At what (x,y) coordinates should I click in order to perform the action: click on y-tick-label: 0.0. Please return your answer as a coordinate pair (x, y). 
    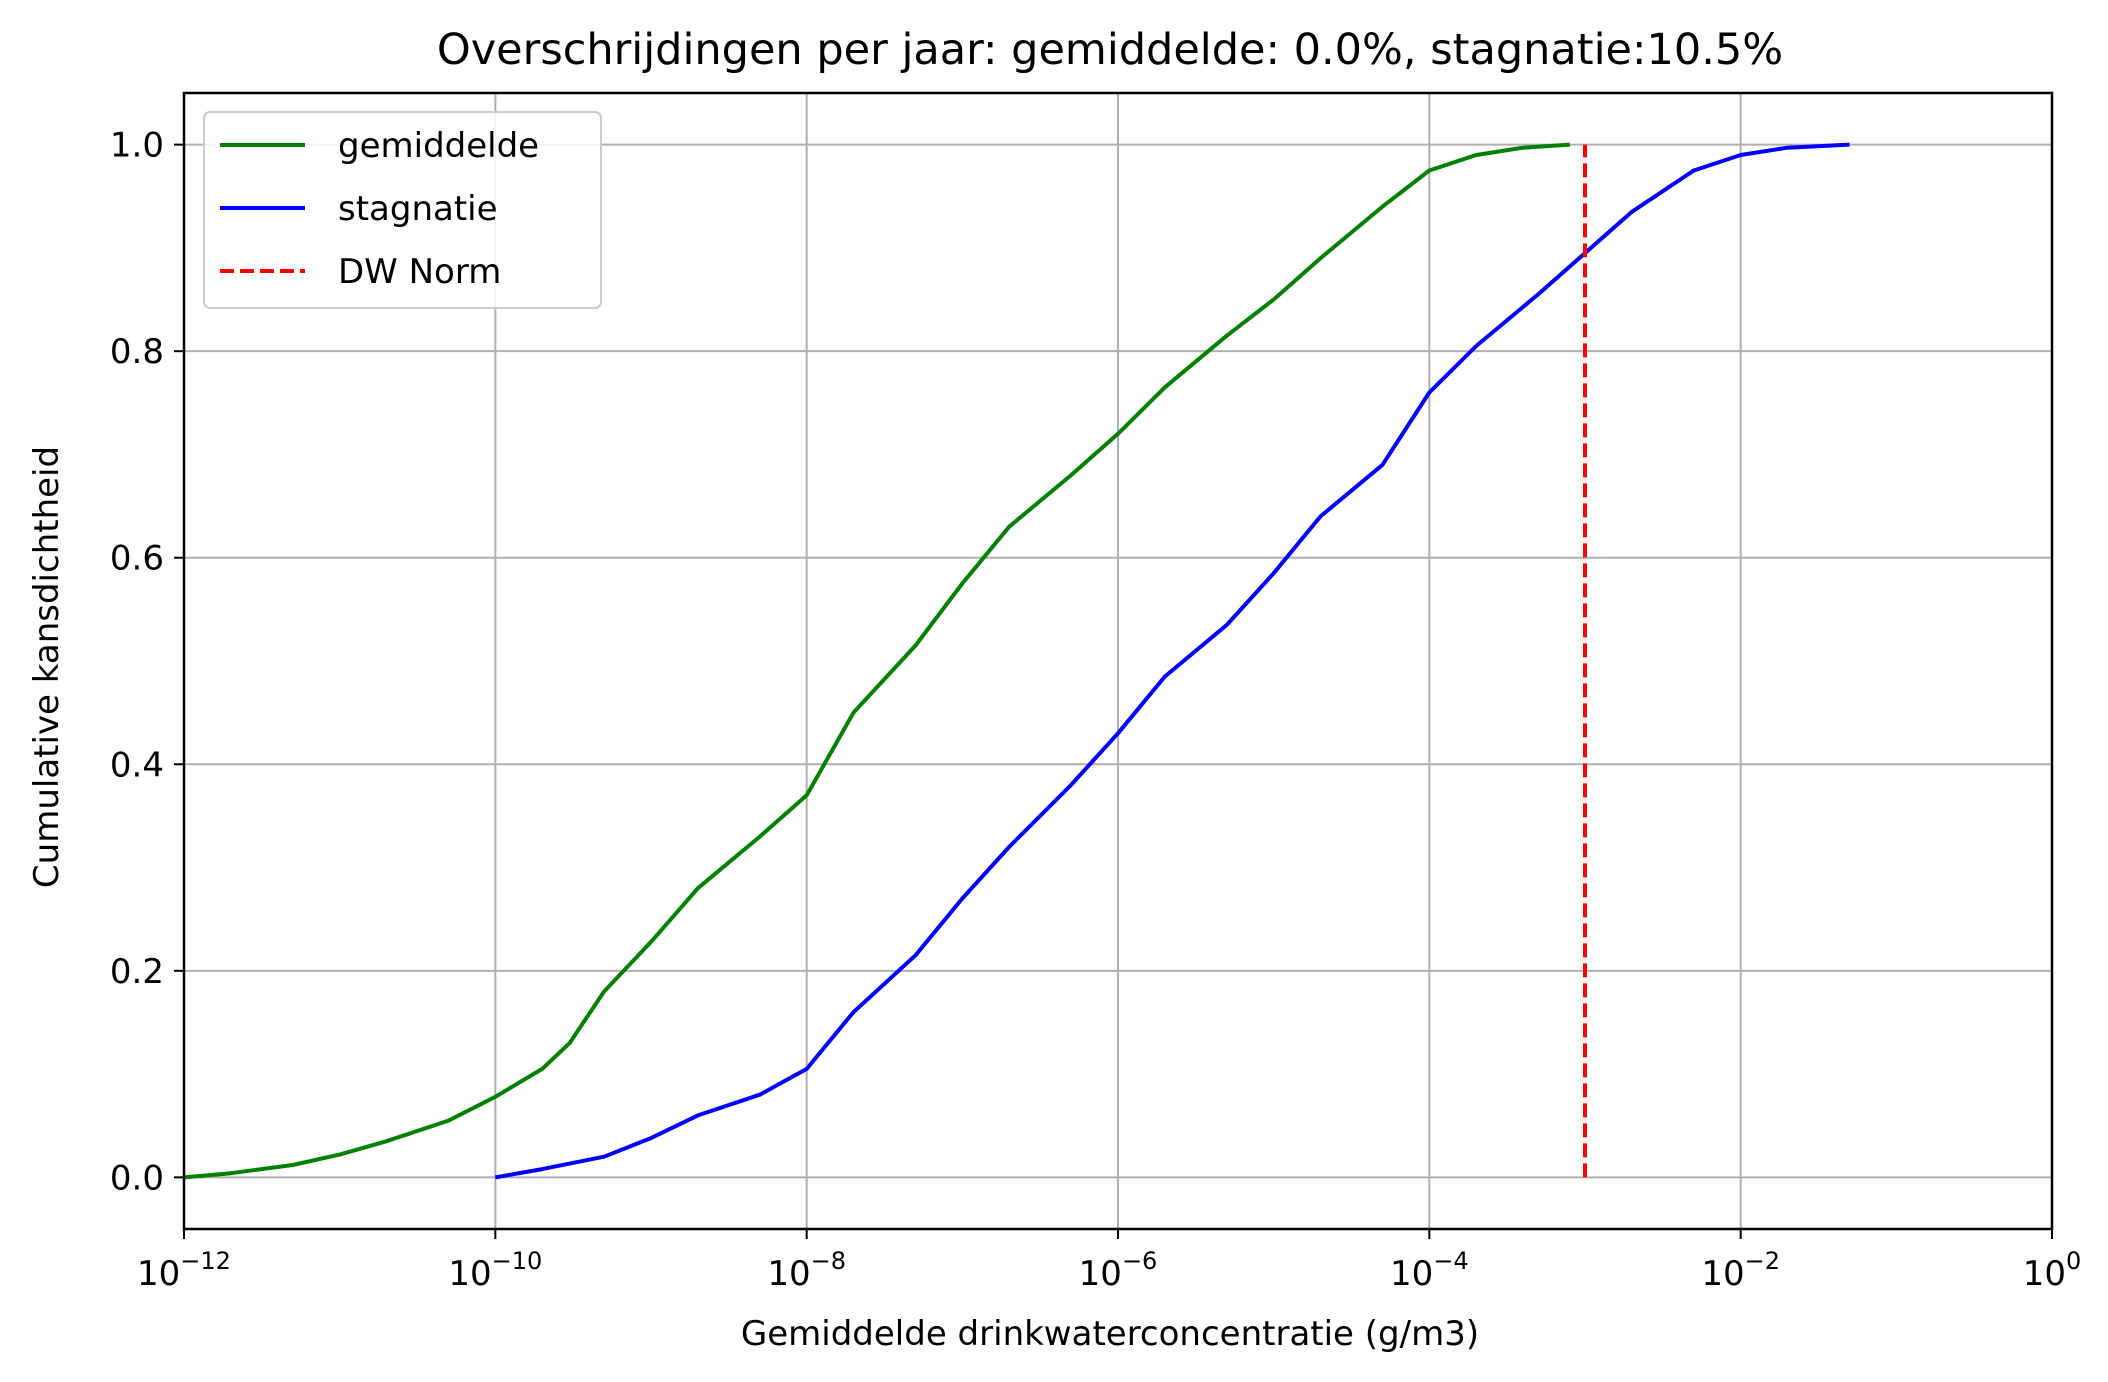
    Looking at the image, I should click on (137, 1178).